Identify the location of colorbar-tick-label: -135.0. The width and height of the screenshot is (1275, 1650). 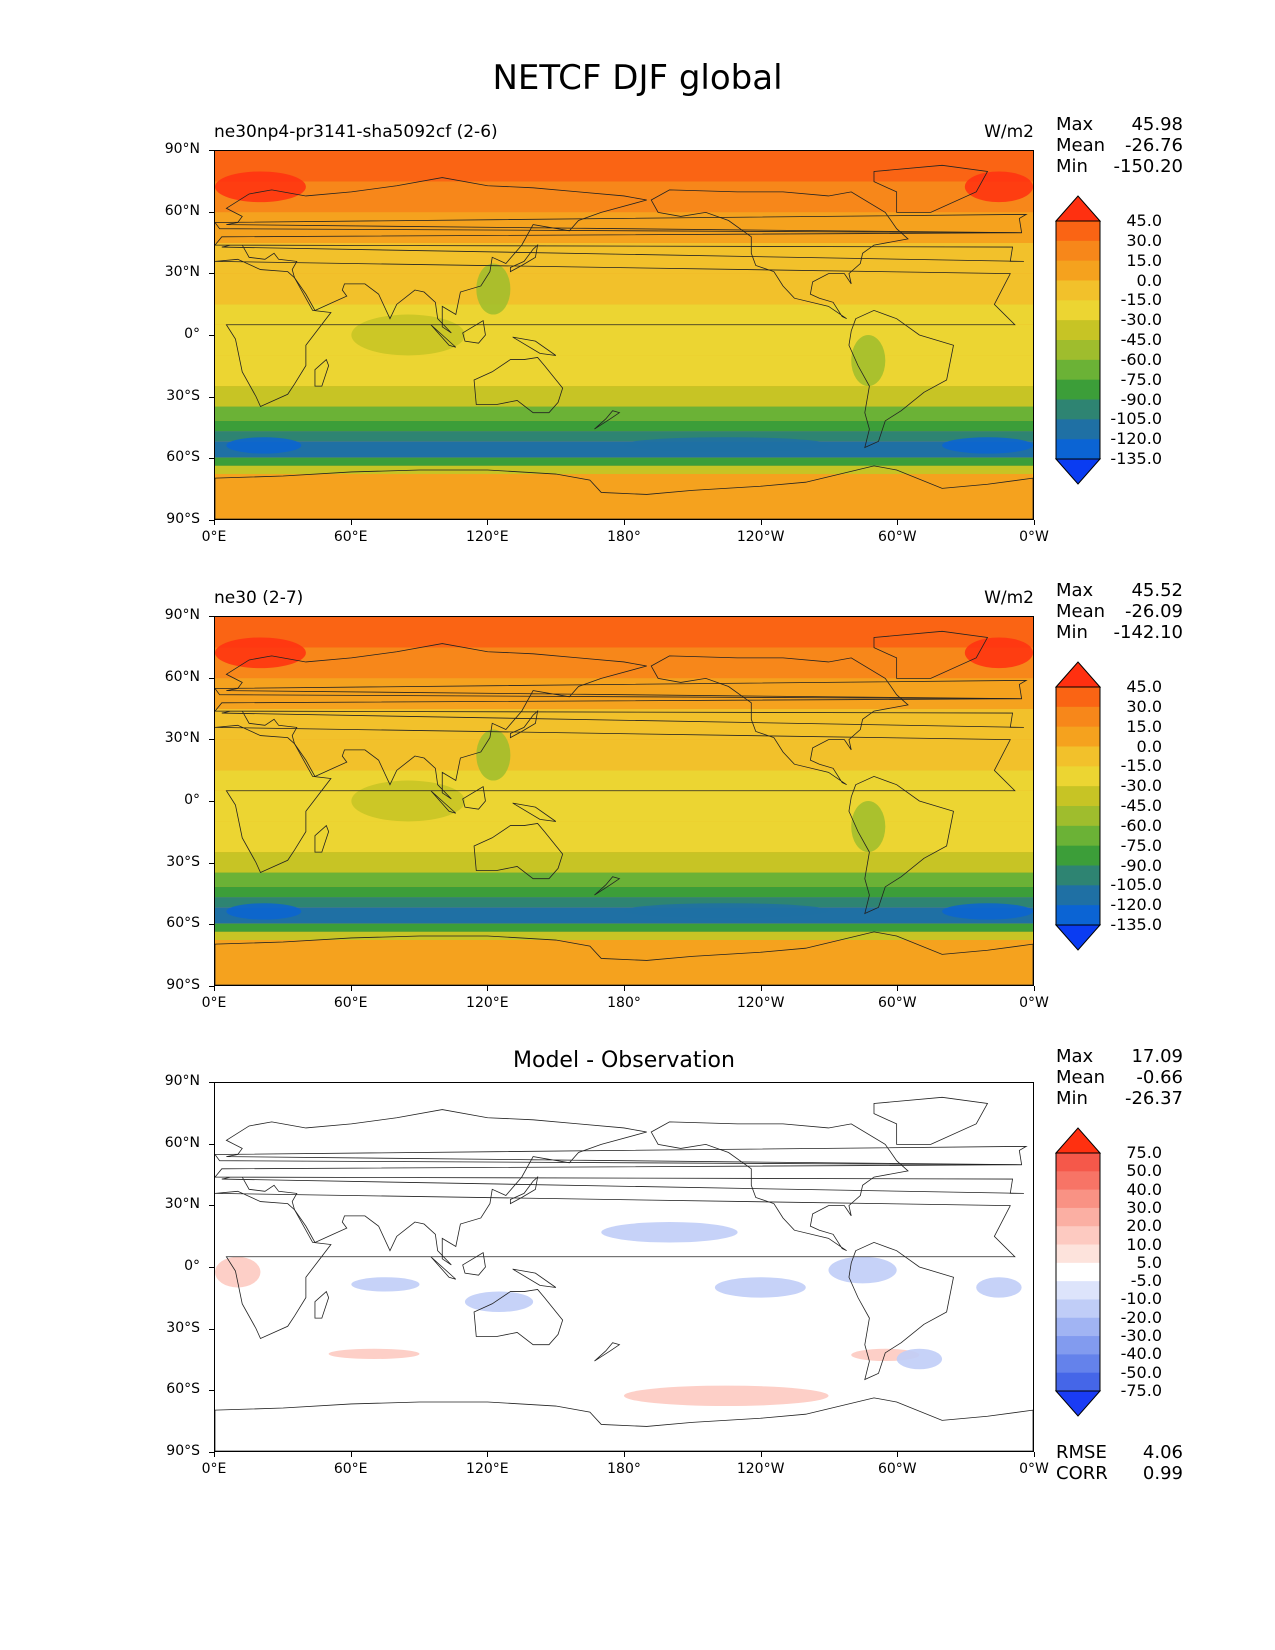
(1136, 924).